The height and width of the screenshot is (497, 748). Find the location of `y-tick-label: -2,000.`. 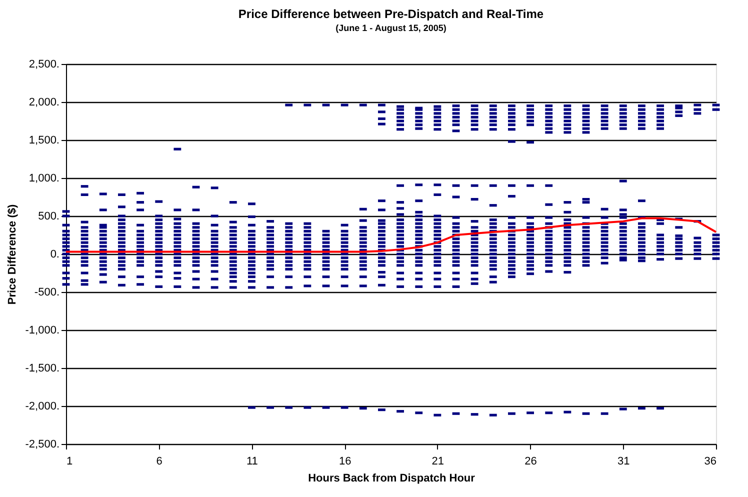

y-tick-label: -2,000. is located at coordinates (42, 406).